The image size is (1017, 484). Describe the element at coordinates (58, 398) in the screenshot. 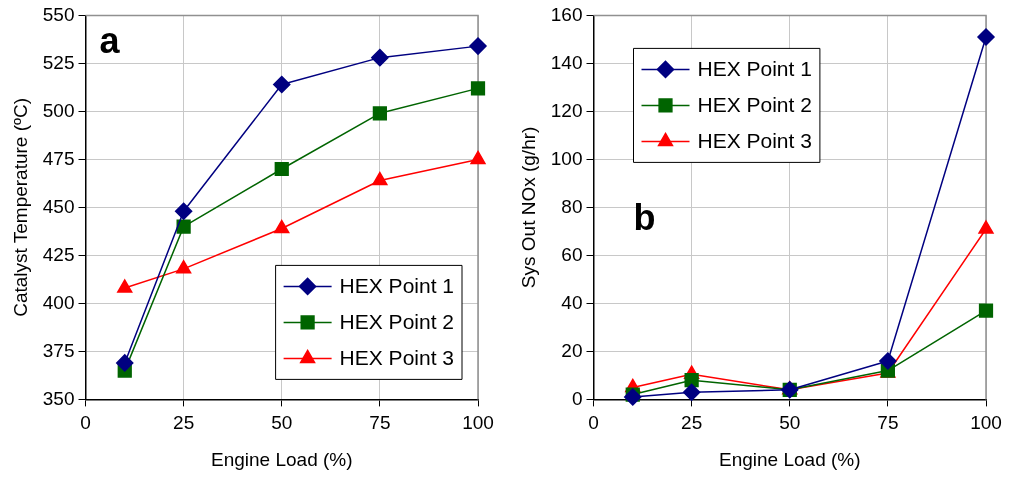

I see `y-tick-label: 350` at that location.